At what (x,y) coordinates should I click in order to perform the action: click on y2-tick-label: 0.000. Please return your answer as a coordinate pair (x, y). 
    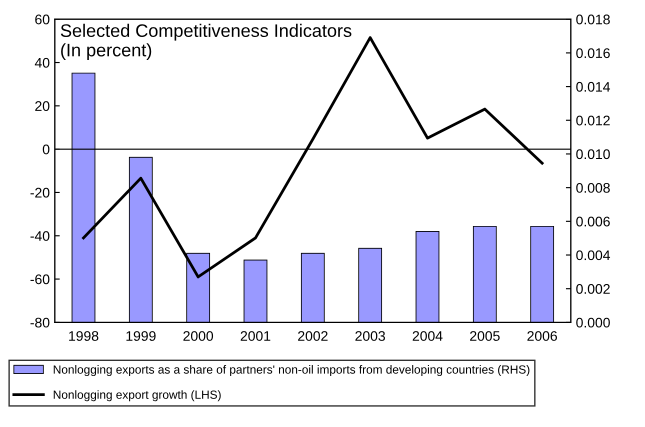
    Looking at the image, I should click on (593, 323).